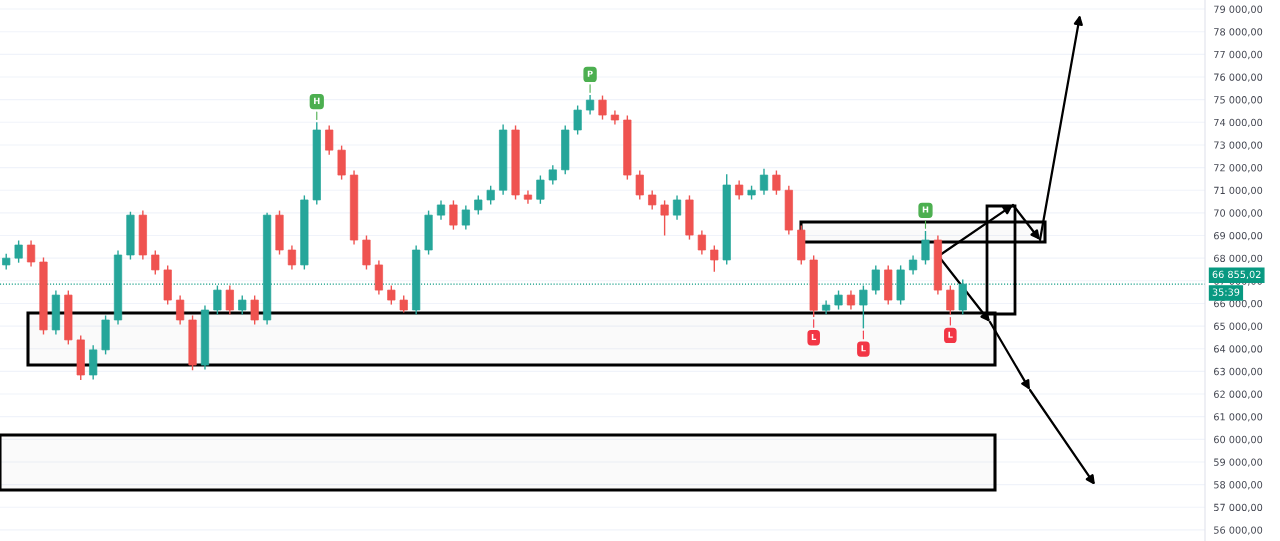  What do you see at coordinates (1238, 213) in the screenshot?
I see `y-tick-label: 70 000,00` at bounding box center [1238, 213].